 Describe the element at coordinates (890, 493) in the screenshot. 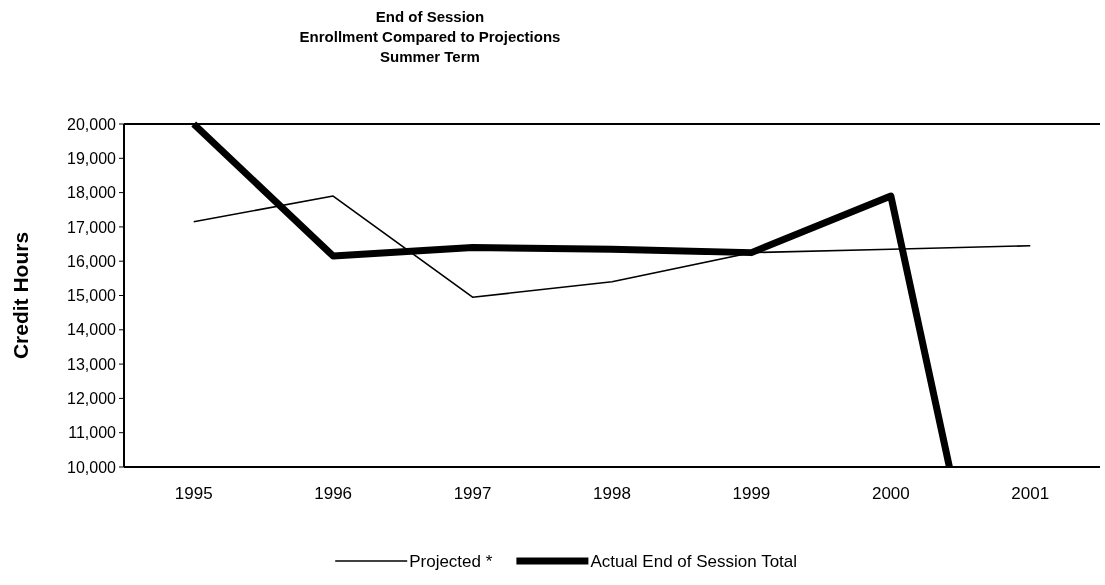

I see `x-tick-label: 2000` at that location.